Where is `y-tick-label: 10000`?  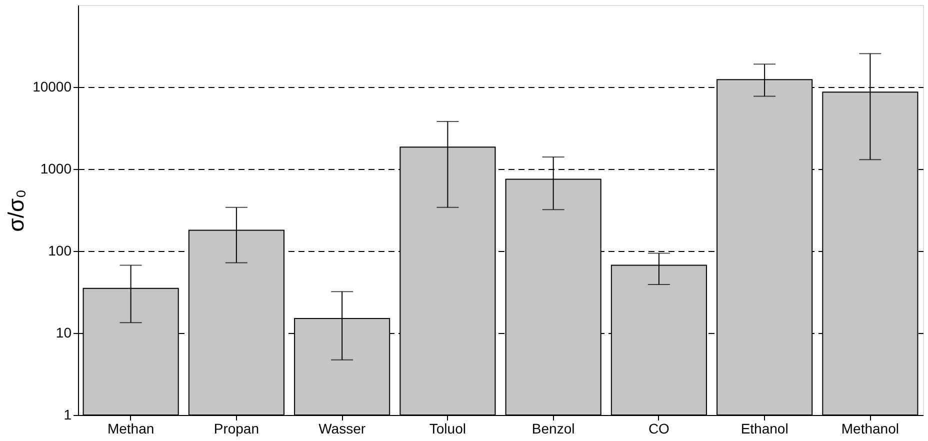 y-tick-label: 10000 is located at coordinates (52, 86).